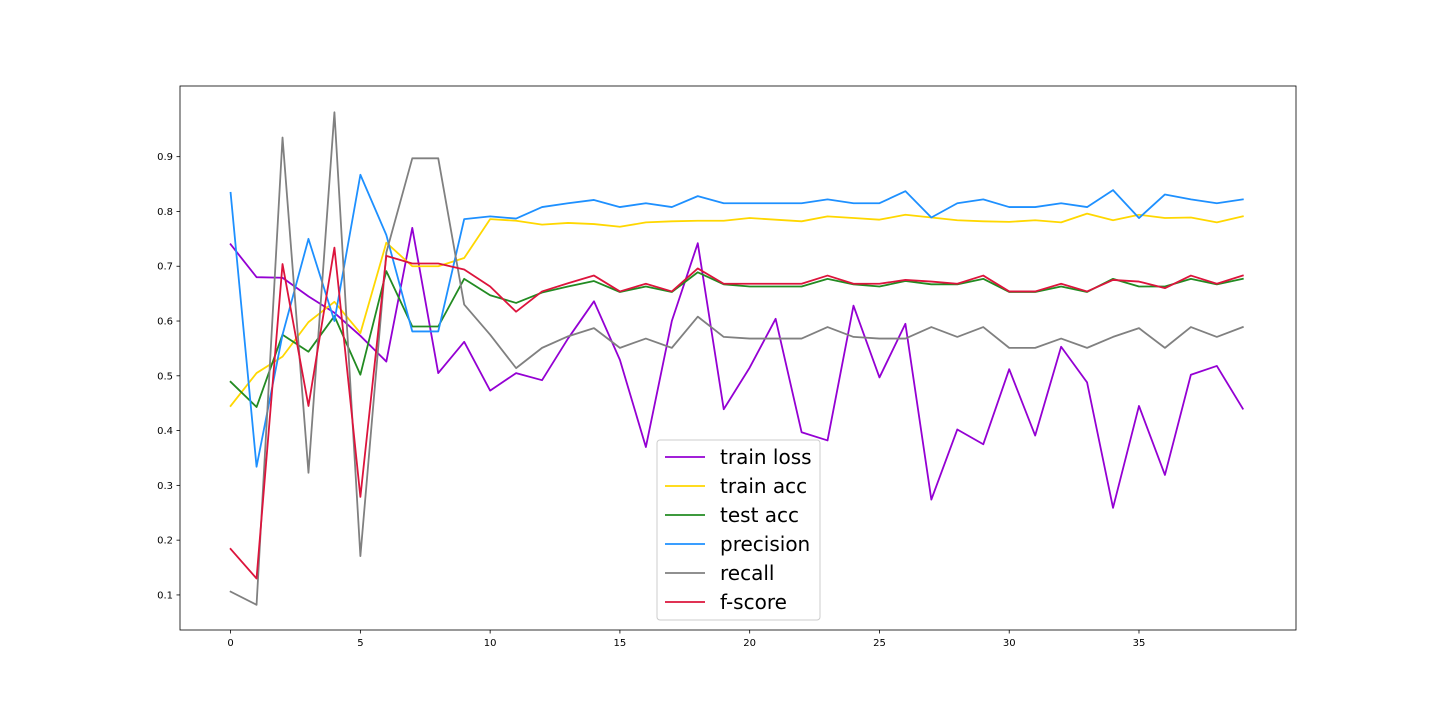 The width and height of the screenshot is (1440, 720). I want to click on x-tick-label: 10, so click(490, 643).